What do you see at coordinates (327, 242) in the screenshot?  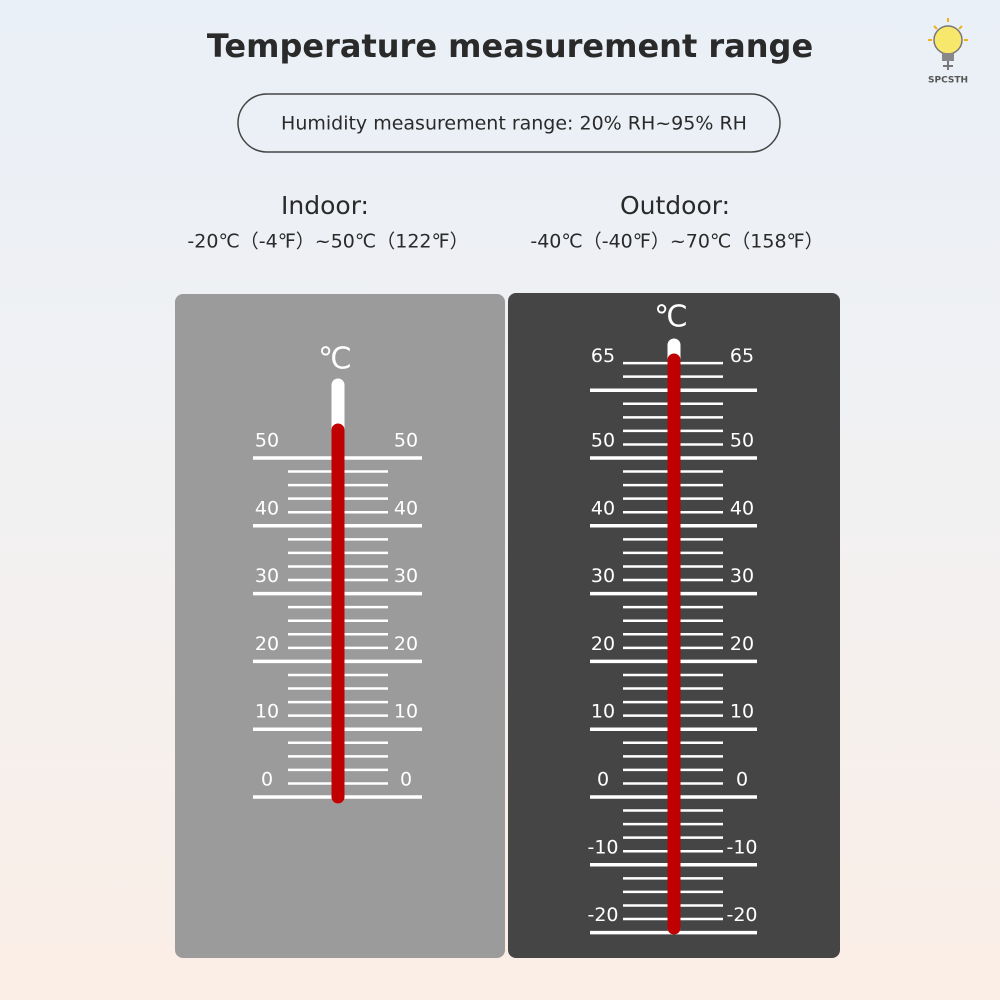 I see `range-text: -20℃（-4℉）~50℃（122℉）` at bounding box center [327, 242].